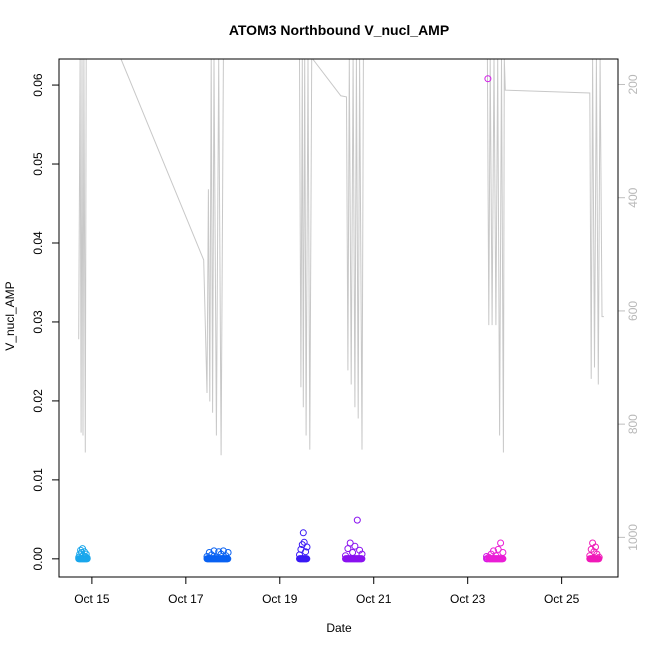 This screenshot has height=650, width=650. I want to click on y-tick-label: 0.02, so click(38, 401).